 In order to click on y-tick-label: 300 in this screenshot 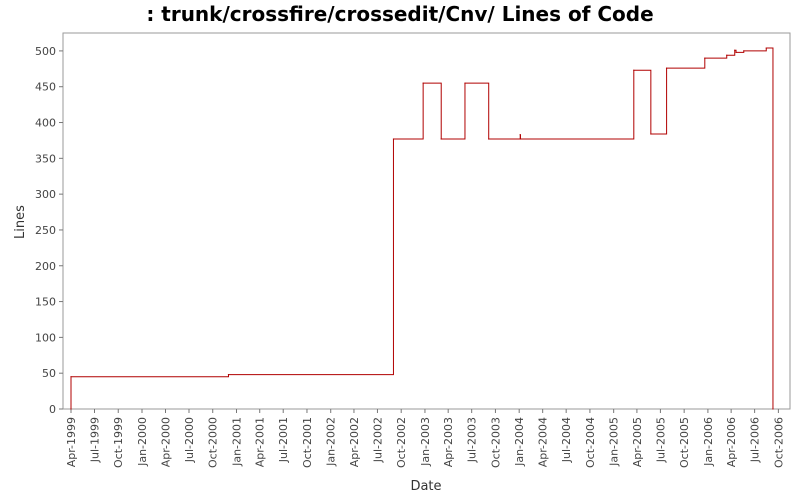, I will do `click(45, 194)`.